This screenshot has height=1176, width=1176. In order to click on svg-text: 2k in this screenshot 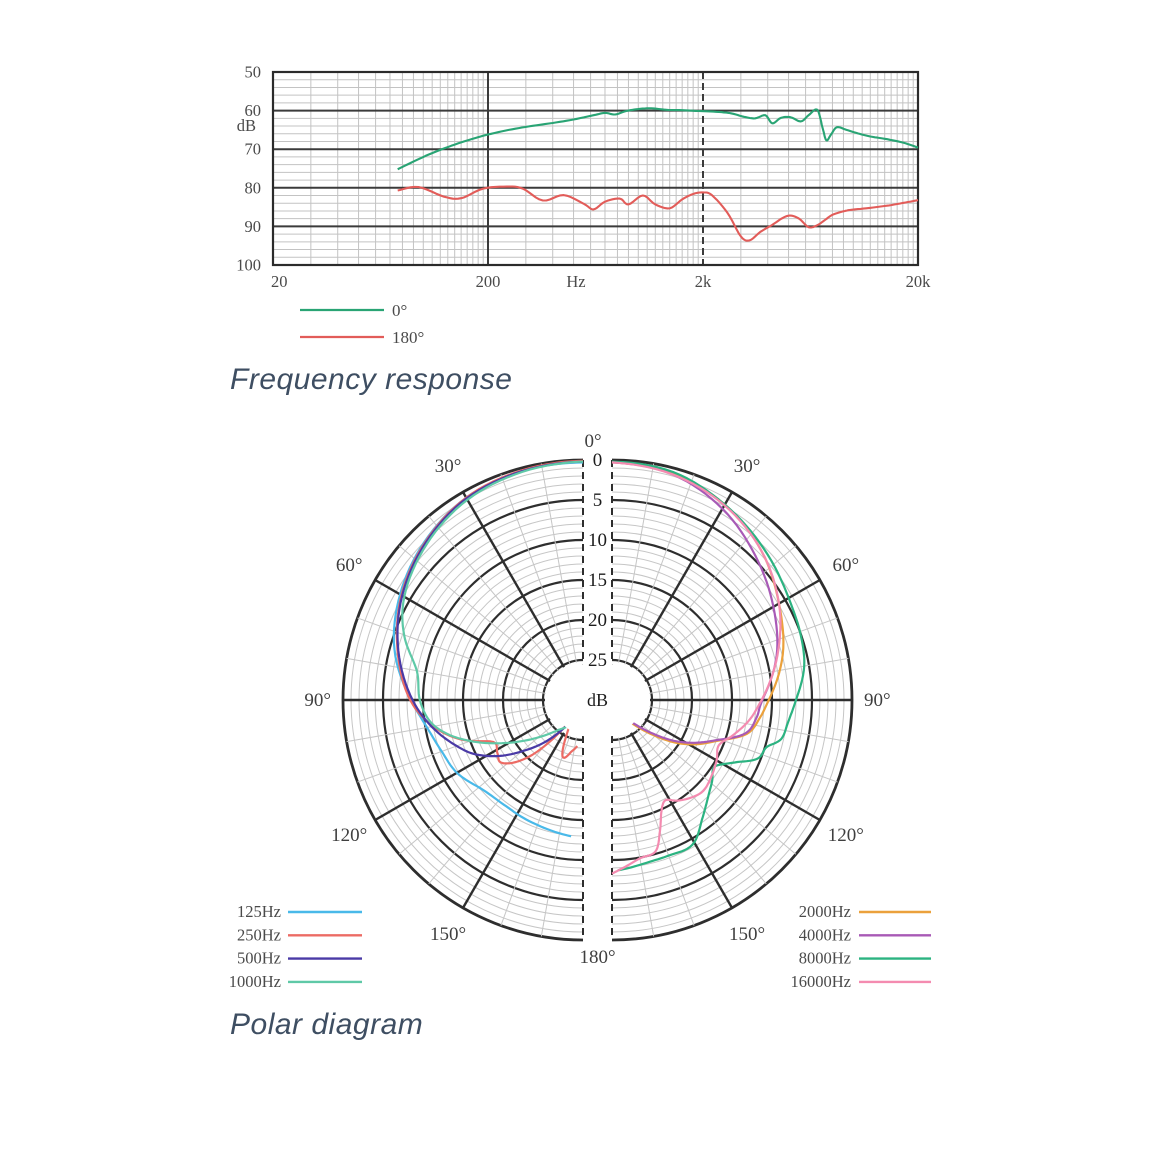, I will do `click(703, 281)`.